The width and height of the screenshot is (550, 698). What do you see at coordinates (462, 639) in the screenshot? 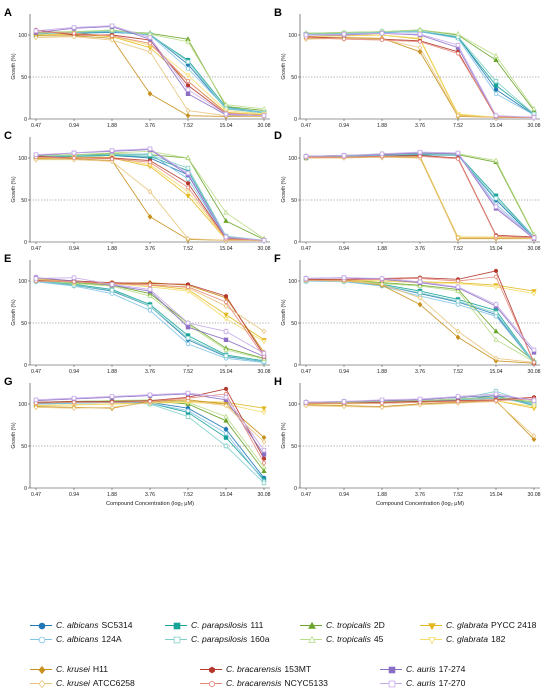
I see `legend-item: C. glabrata 182` at bounding box center [462, 639].